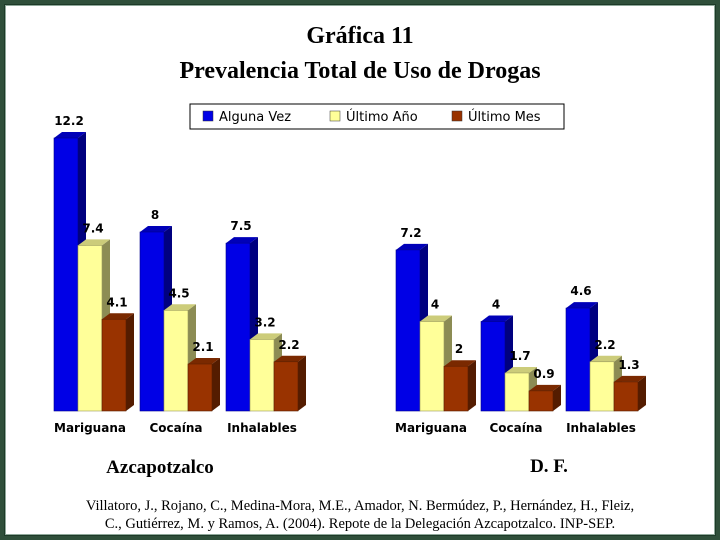 This screenshot has height=540, width=720. What do you see at coordinates (262, 428) in the screenshot?
I see `category-label-azcapotzalco-inhalables: Inhalables` at bounding box center [262, 428].